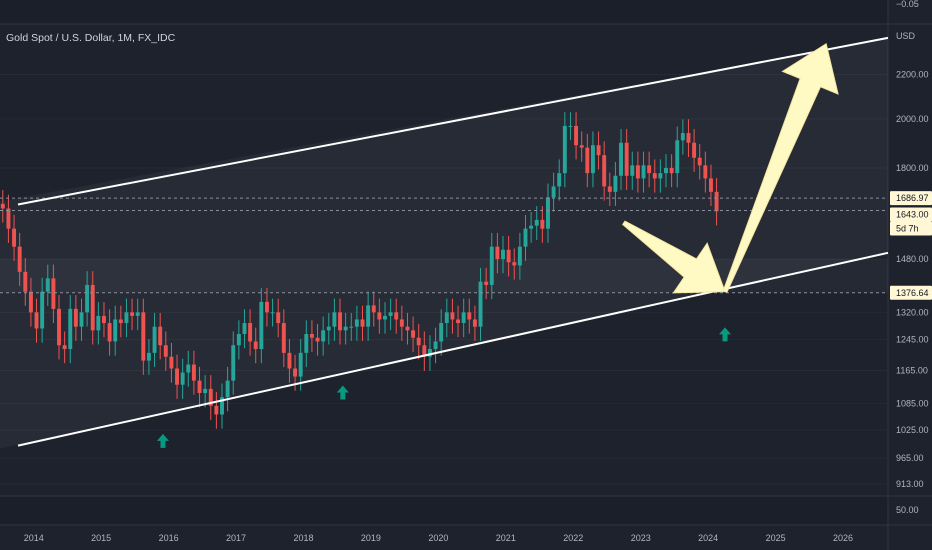 The height and width of the screenshot is (550, 932). What do you see at coordinates (34, 538) in the screenshot?
I see `x-tick-label: 2014` at bounding box center [34, 538].